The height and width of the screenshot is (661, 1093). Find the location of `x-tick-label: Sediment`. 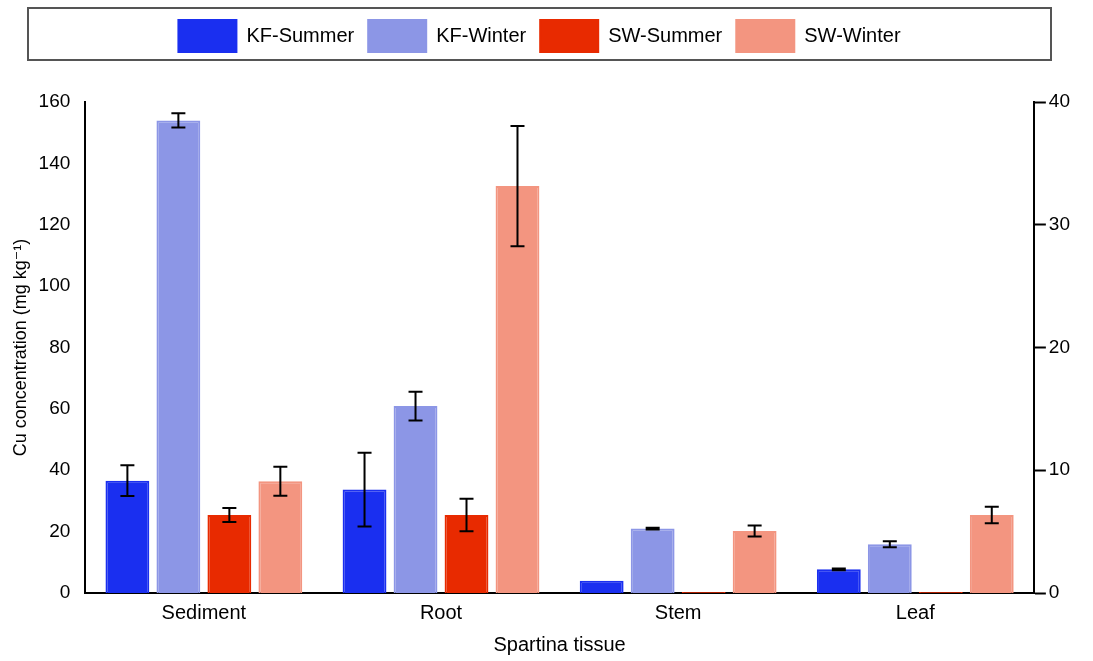

x-tick-label: Sediment is located at coordinates (204, 611).